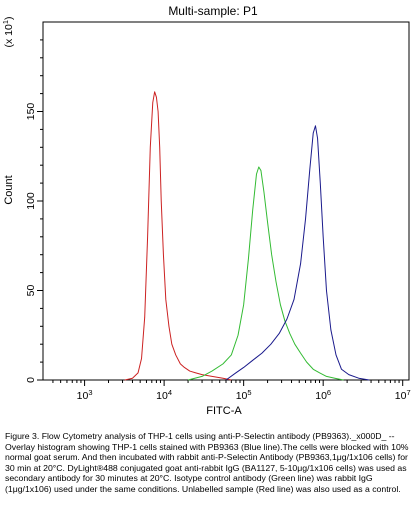  Describe the element at coordinates (9, 189) in the screenshot. I see `y-axis-label: Count` at that location.